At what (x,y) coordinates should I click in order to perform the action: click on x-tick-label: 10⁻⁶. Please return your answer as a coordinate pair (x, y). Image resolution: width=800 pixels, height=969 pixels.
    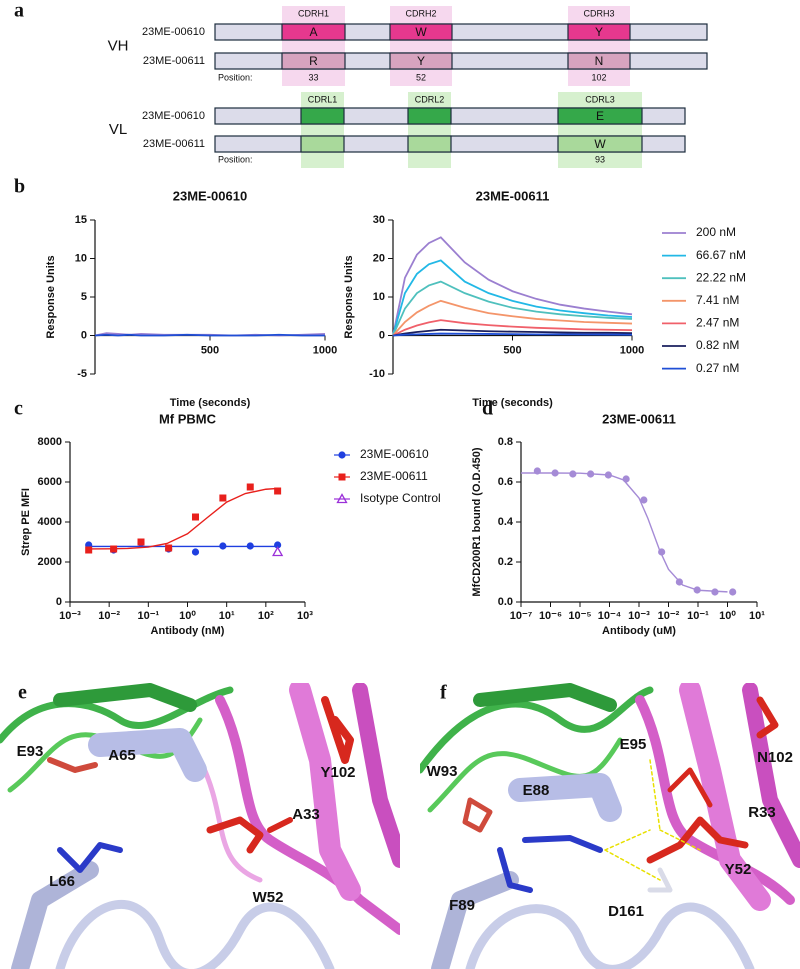
    Looking at the image, I should click on (550, 616).